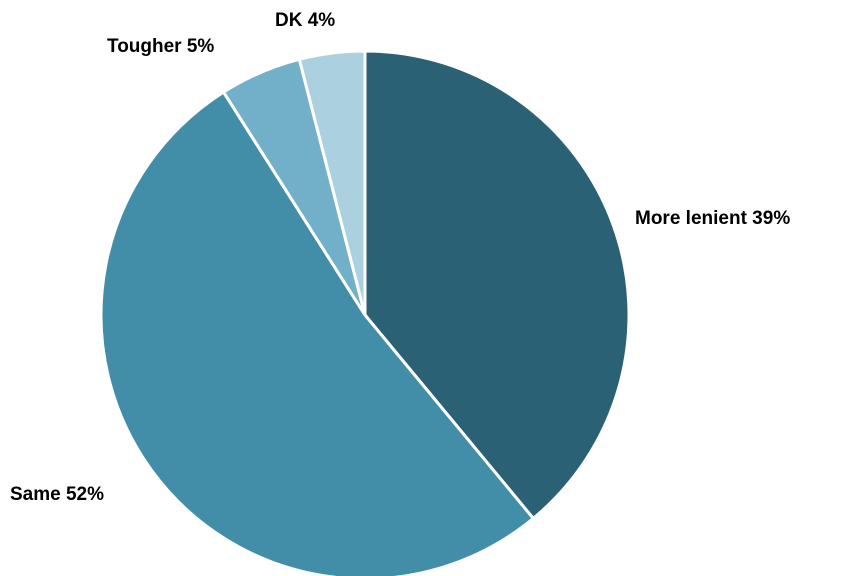 The image size is (847, 576). What do you see at coordinates (332, 183) in the screenshot?
I see `pie-slice-dk` at bounding box center [332, 183].